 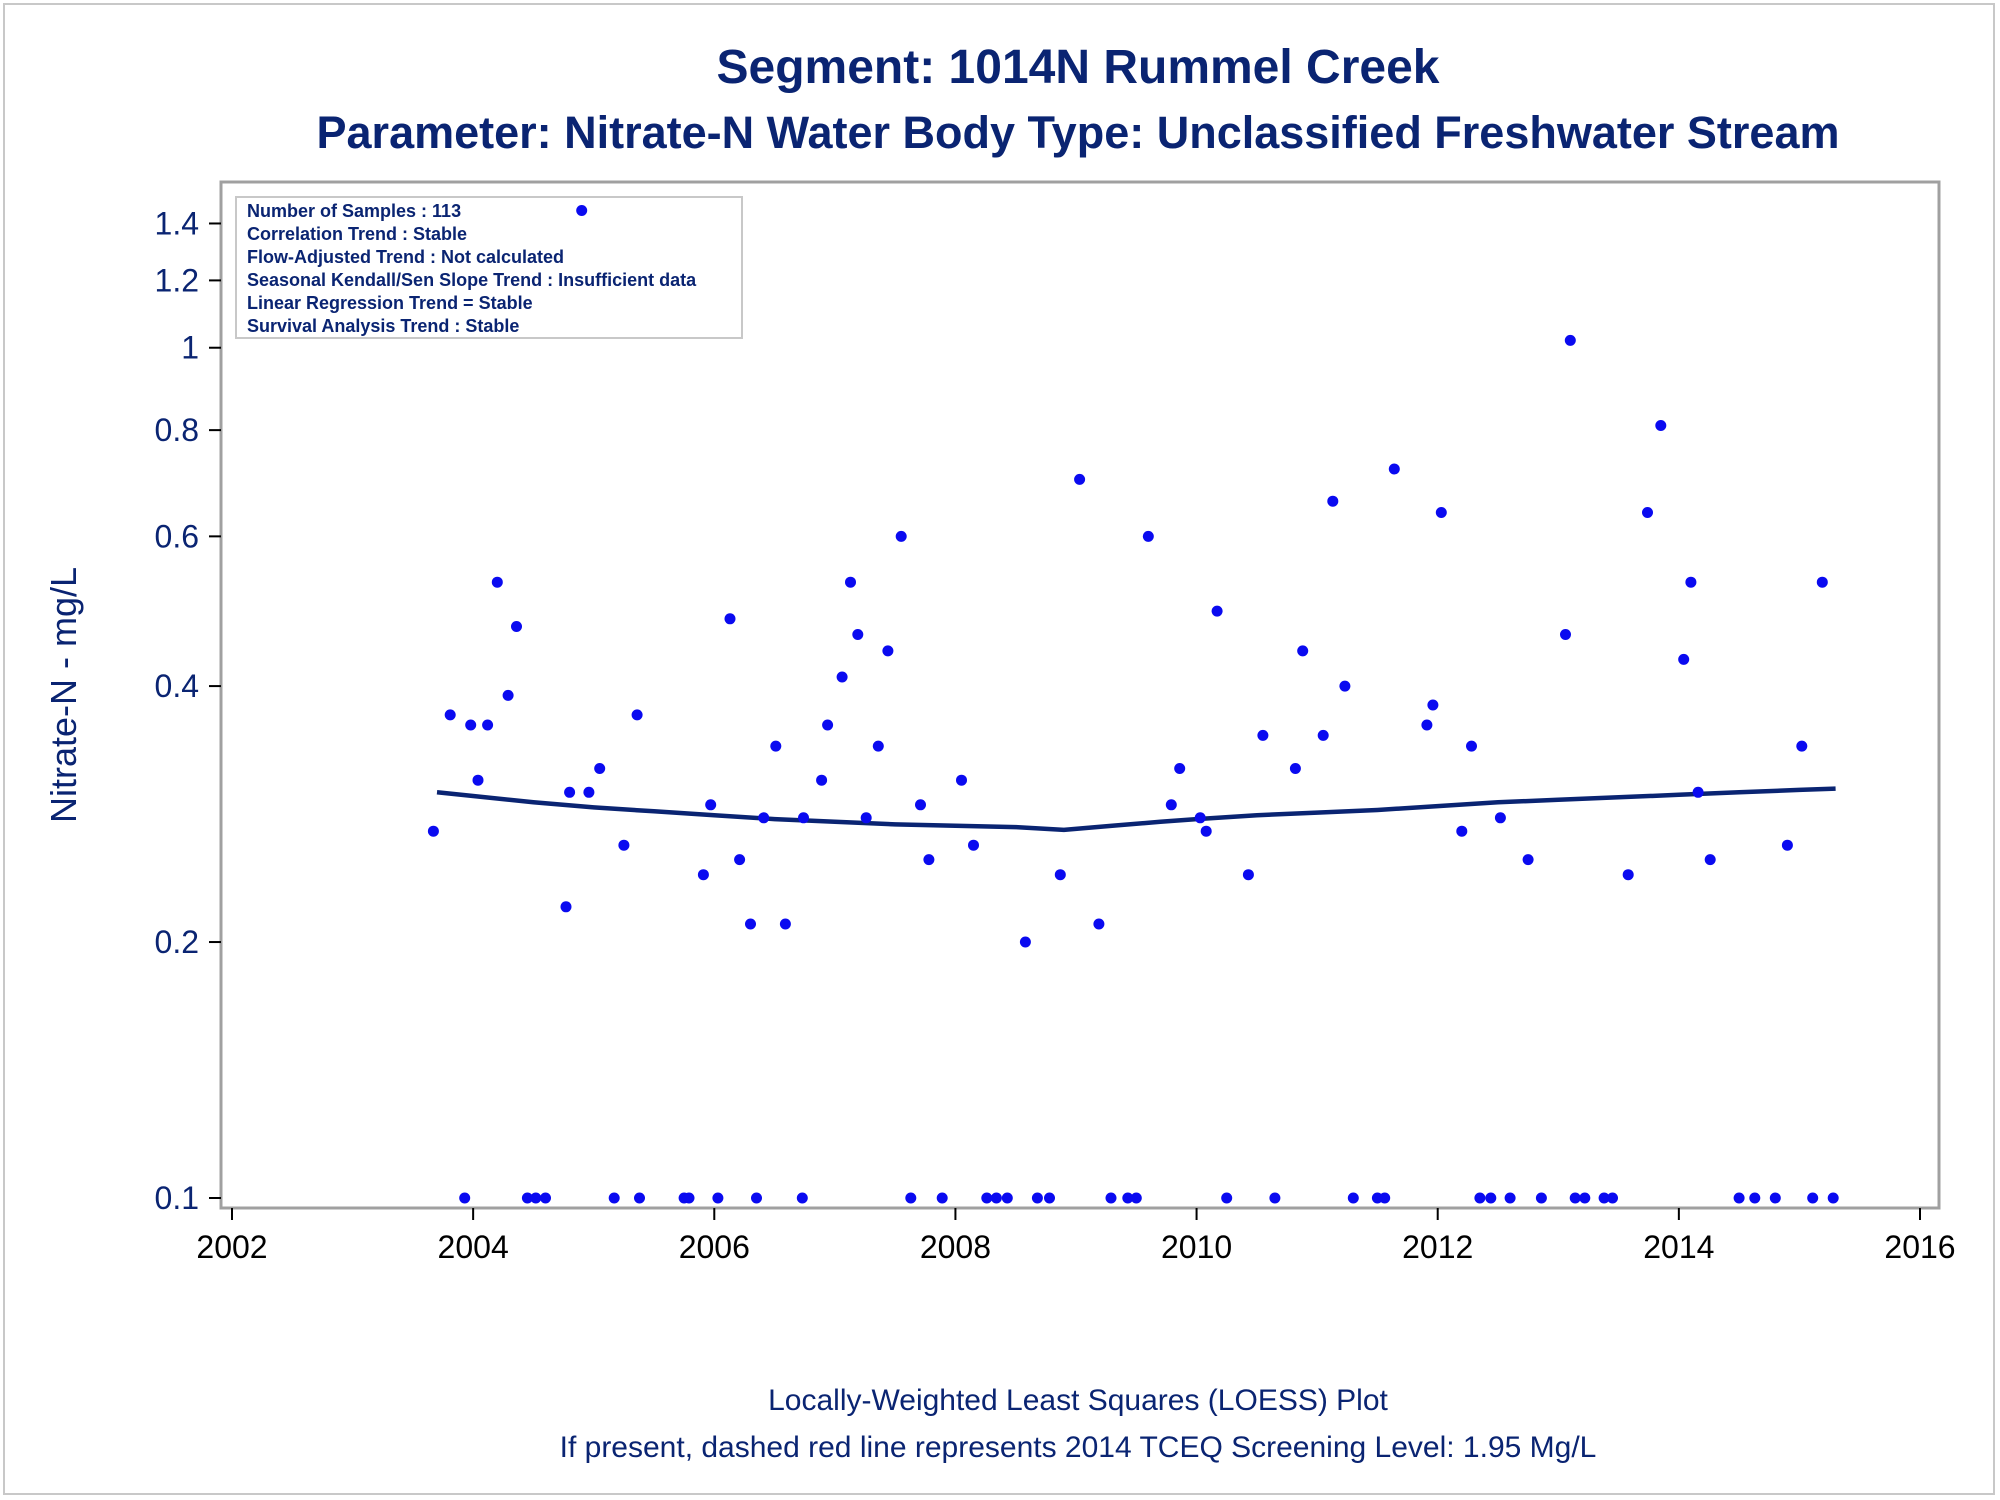 I want to click on info-line-samples: Number of Samples : 113, so click(x=354, y=211).